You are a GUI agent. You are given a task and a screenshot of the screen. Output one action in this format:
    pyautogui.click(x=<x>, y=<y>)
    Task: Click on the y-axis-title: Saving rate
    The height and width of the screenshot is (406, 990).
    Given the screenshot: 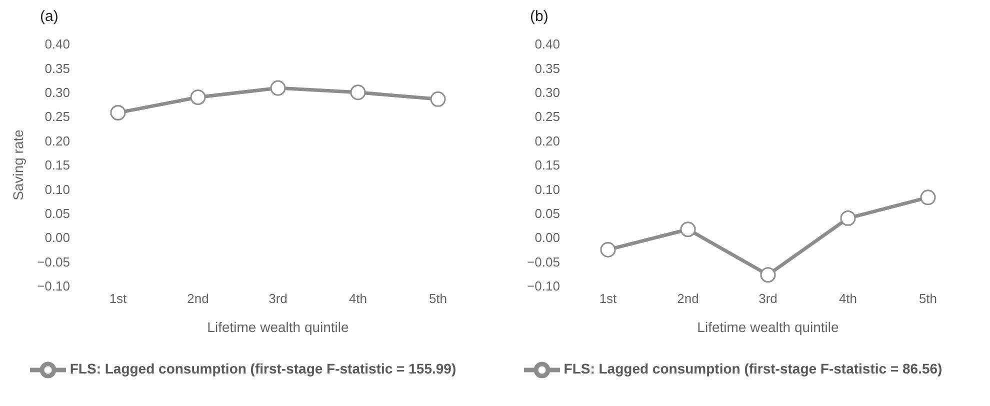 What is the action you would take?
    pyautogui.click(x=18, y=164)
    